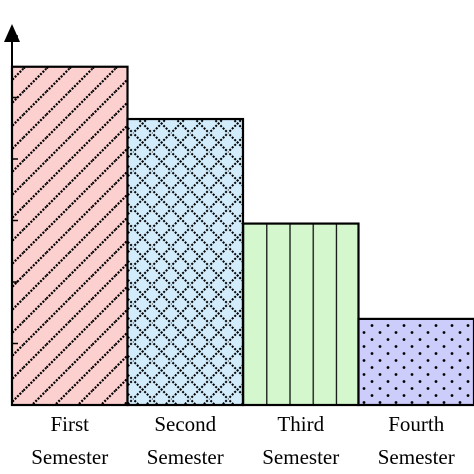 The height and width of the screenshot is (474, 474). What do you see at coordinates (300, 424) in the screenshot?
I see `x-tick-label: Third` at bounding box center [300, 424].